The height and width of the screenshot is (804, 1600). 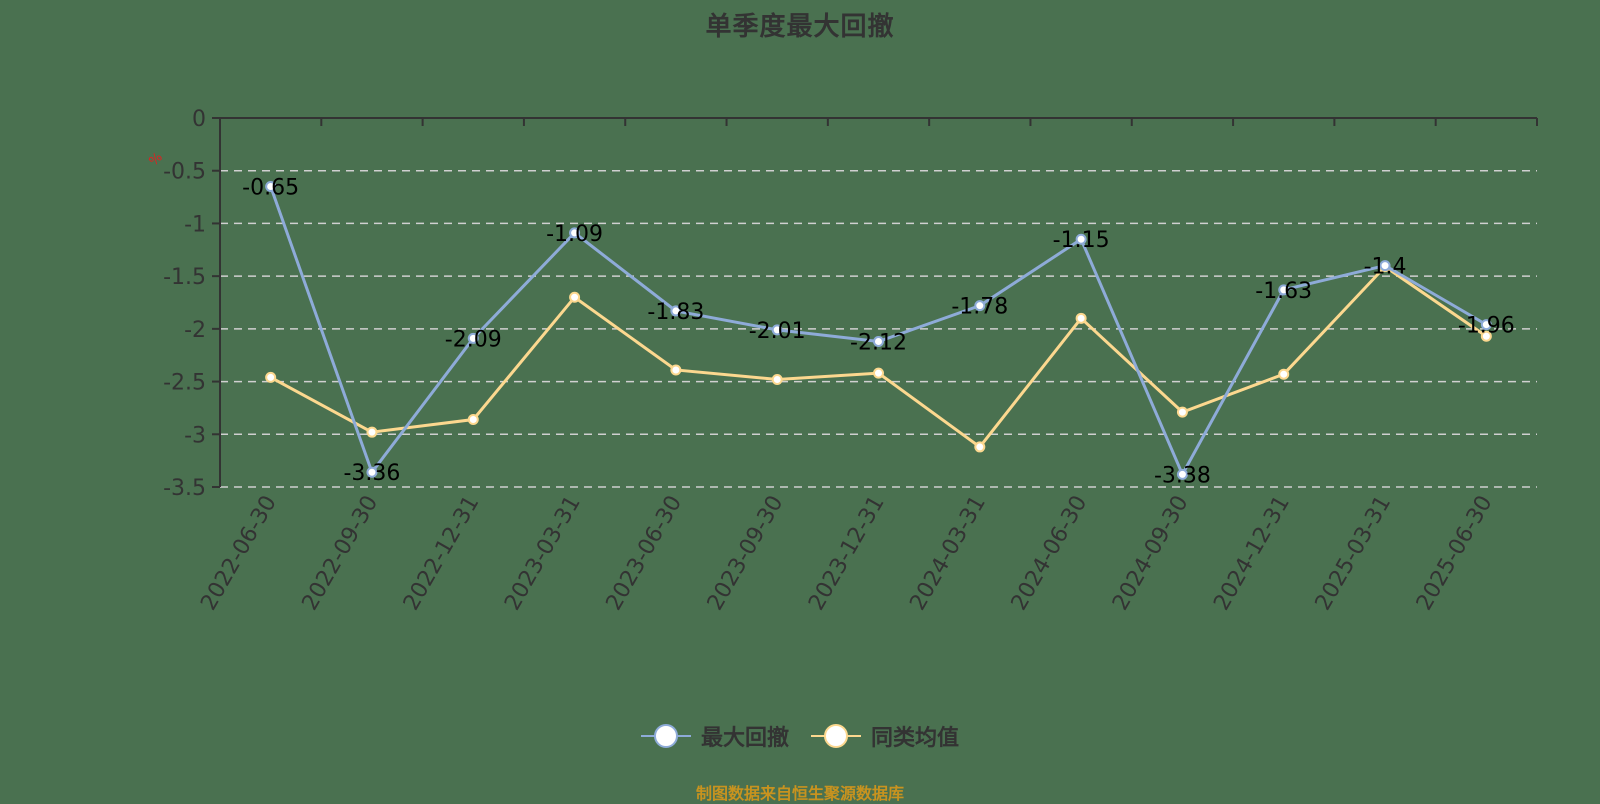 What do you see at coordinates (1455, 553) in the screenshot?
I see `x-tick-label: 2025-06-30` at bounding box center [1455, 553].